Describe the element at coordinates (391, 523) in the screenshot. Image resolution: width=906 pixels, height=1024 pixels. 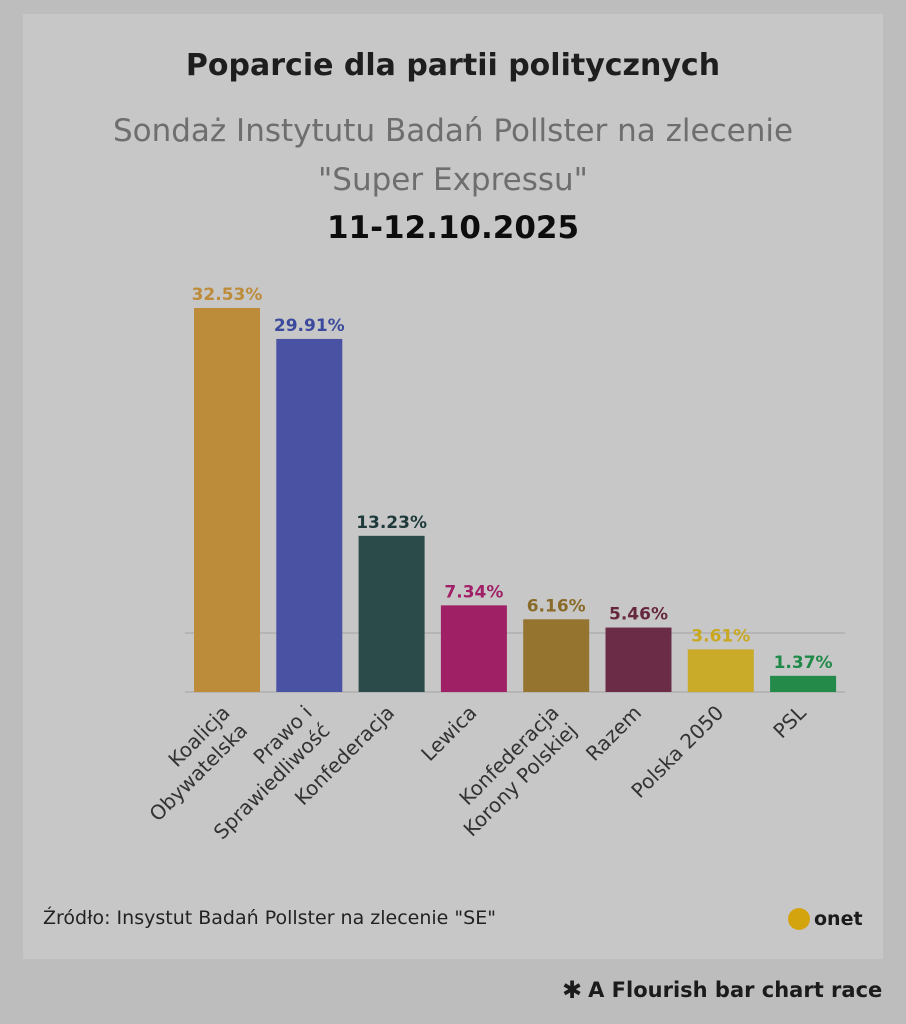
I see `data-label: 13.23%` at that location.